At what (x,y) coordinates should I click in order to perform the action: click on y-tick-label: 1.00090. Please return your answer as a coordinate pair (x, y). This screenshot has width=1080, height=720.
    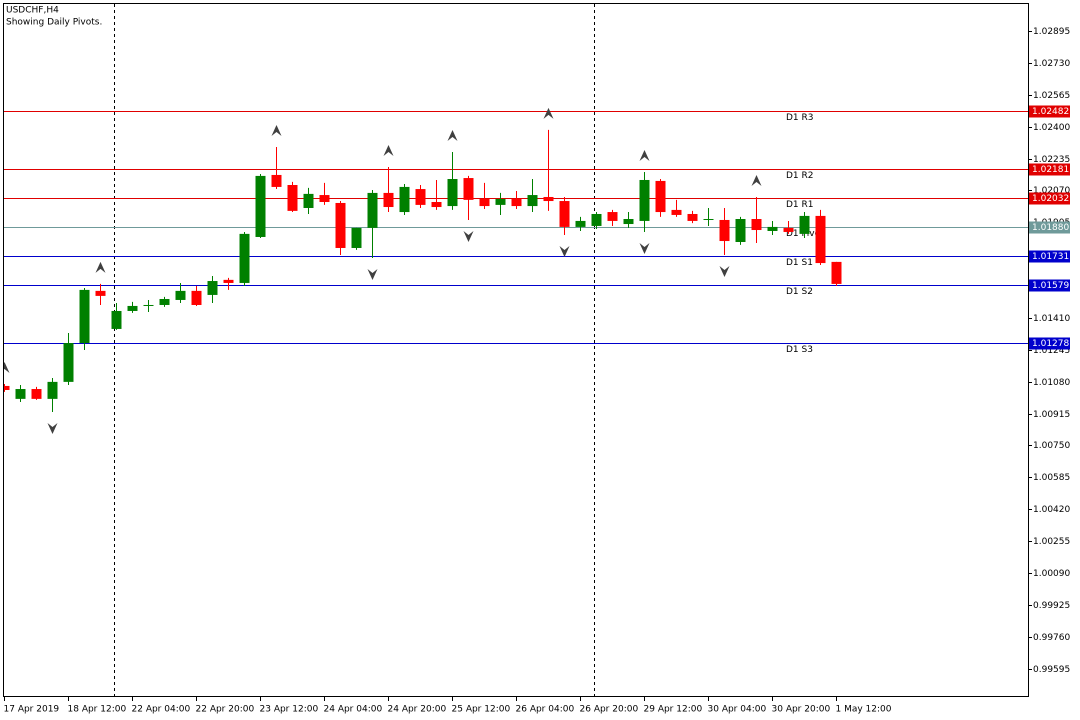
    Looking at the image, I should click on (1051, 574).